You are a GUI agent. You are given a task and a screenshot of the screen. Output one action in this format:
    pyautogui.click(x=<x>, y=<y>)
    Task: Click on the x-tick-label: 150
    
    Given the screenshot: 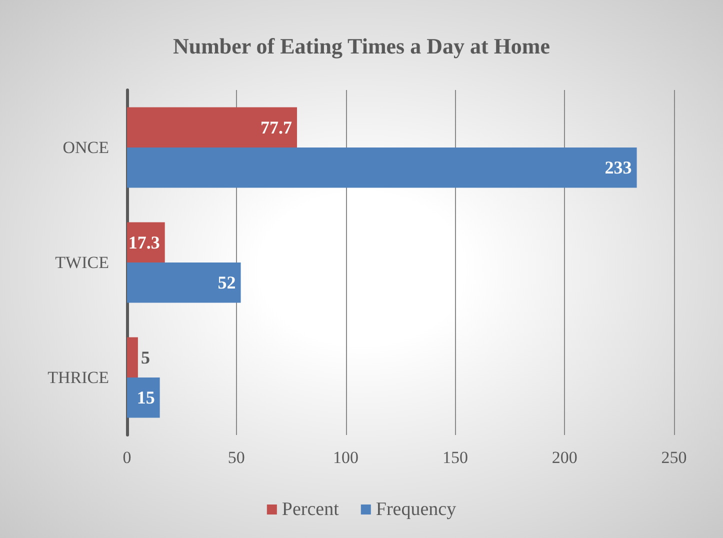 What is the action you would take?
    pyautogui.click(x=455, y=457)
    